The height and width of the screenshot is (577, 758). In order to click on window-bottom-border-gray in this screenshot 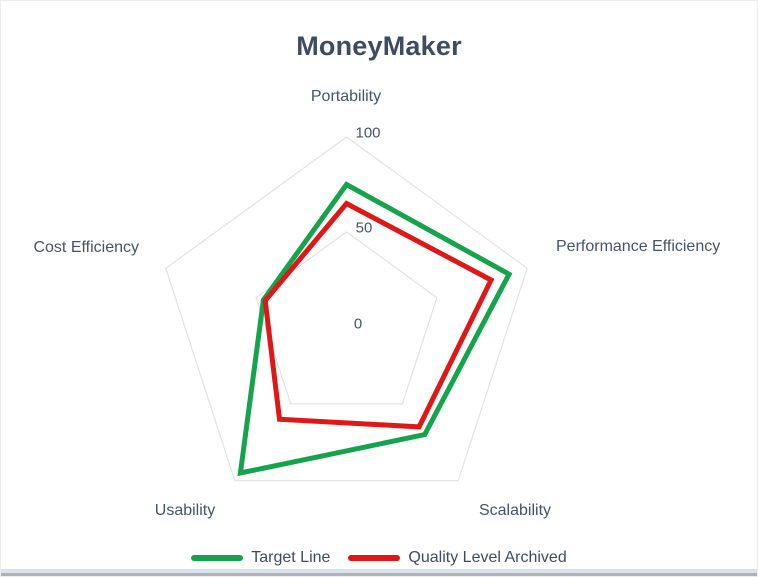, I will do `click(379, 574)`.